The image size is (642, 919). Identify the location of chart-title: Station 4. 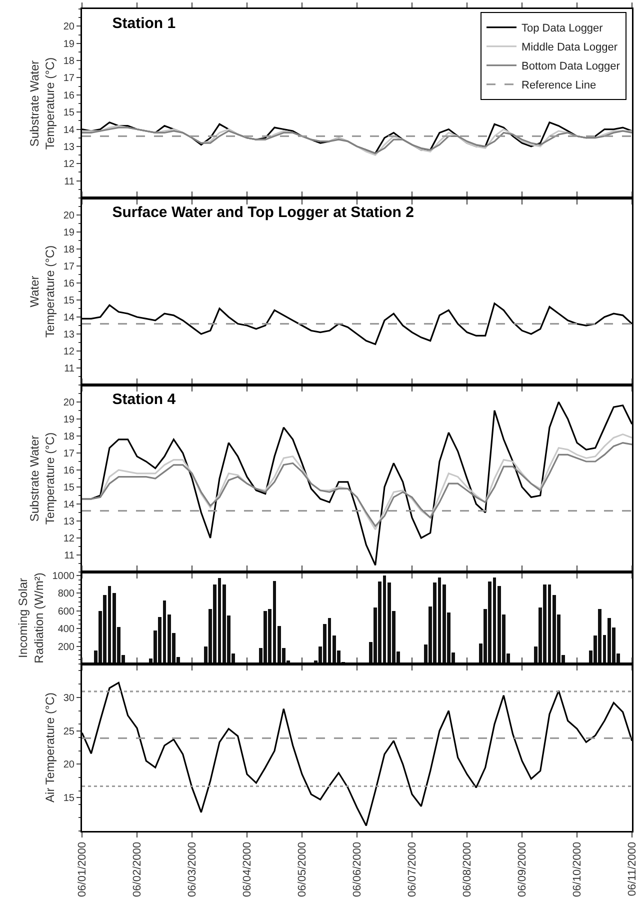
(144, 399).